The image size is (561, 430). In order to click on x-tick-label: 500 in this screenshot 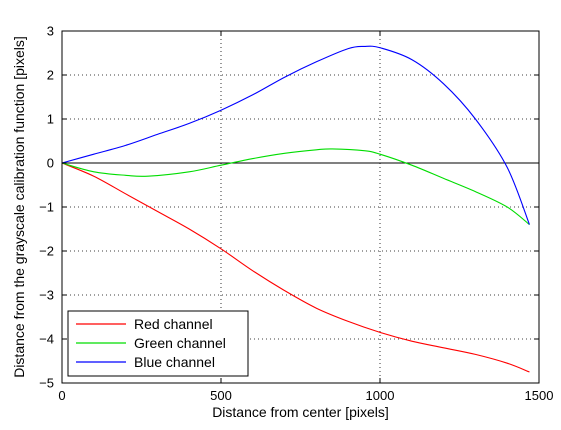, I will do `click(221, 395)`.